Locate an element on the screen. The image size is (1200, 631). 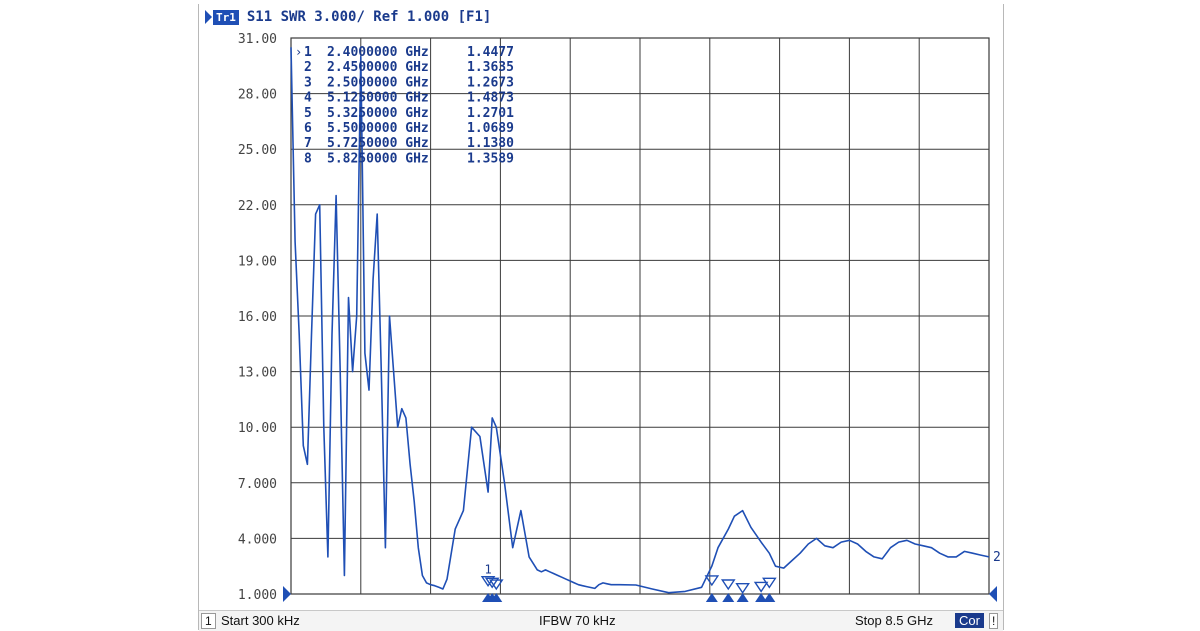
marker-readout-frequency: 2.5000000 GHz is located at coordinates (378, 82).